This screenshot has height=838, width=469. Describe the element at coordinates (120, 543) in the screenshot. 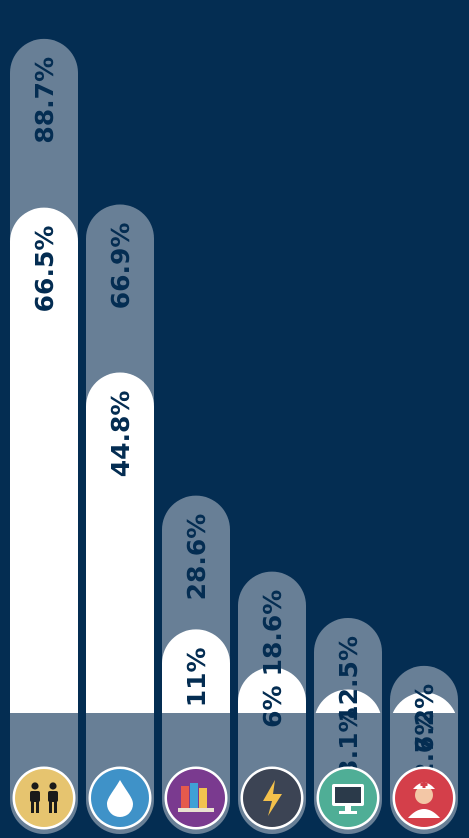

I see `inner-bar-water` at that location.